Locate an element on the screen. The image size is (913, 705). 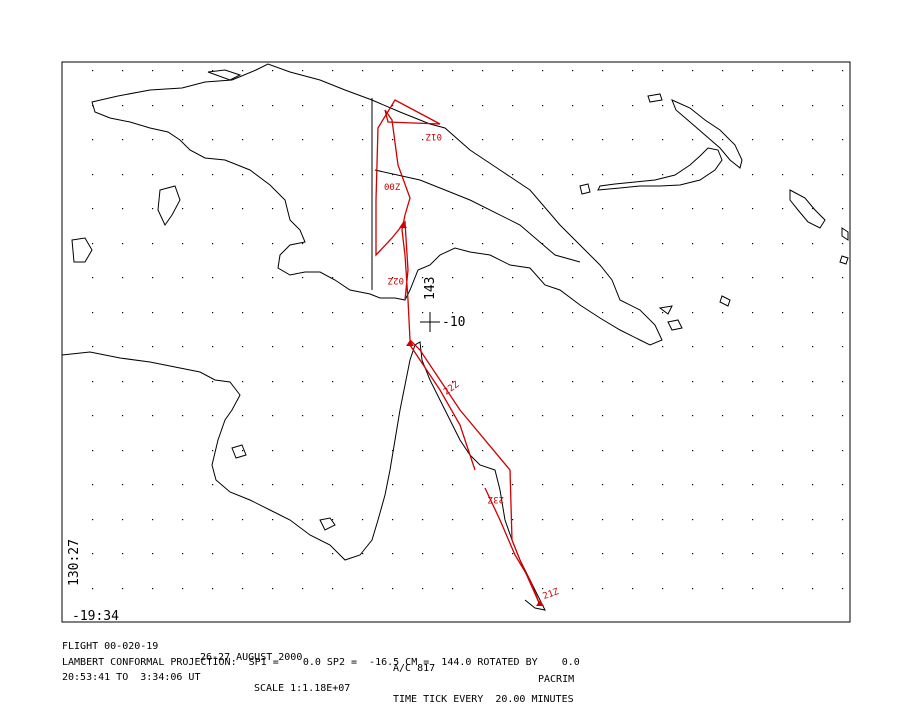
center-marker is located at coordinates (430, 322).